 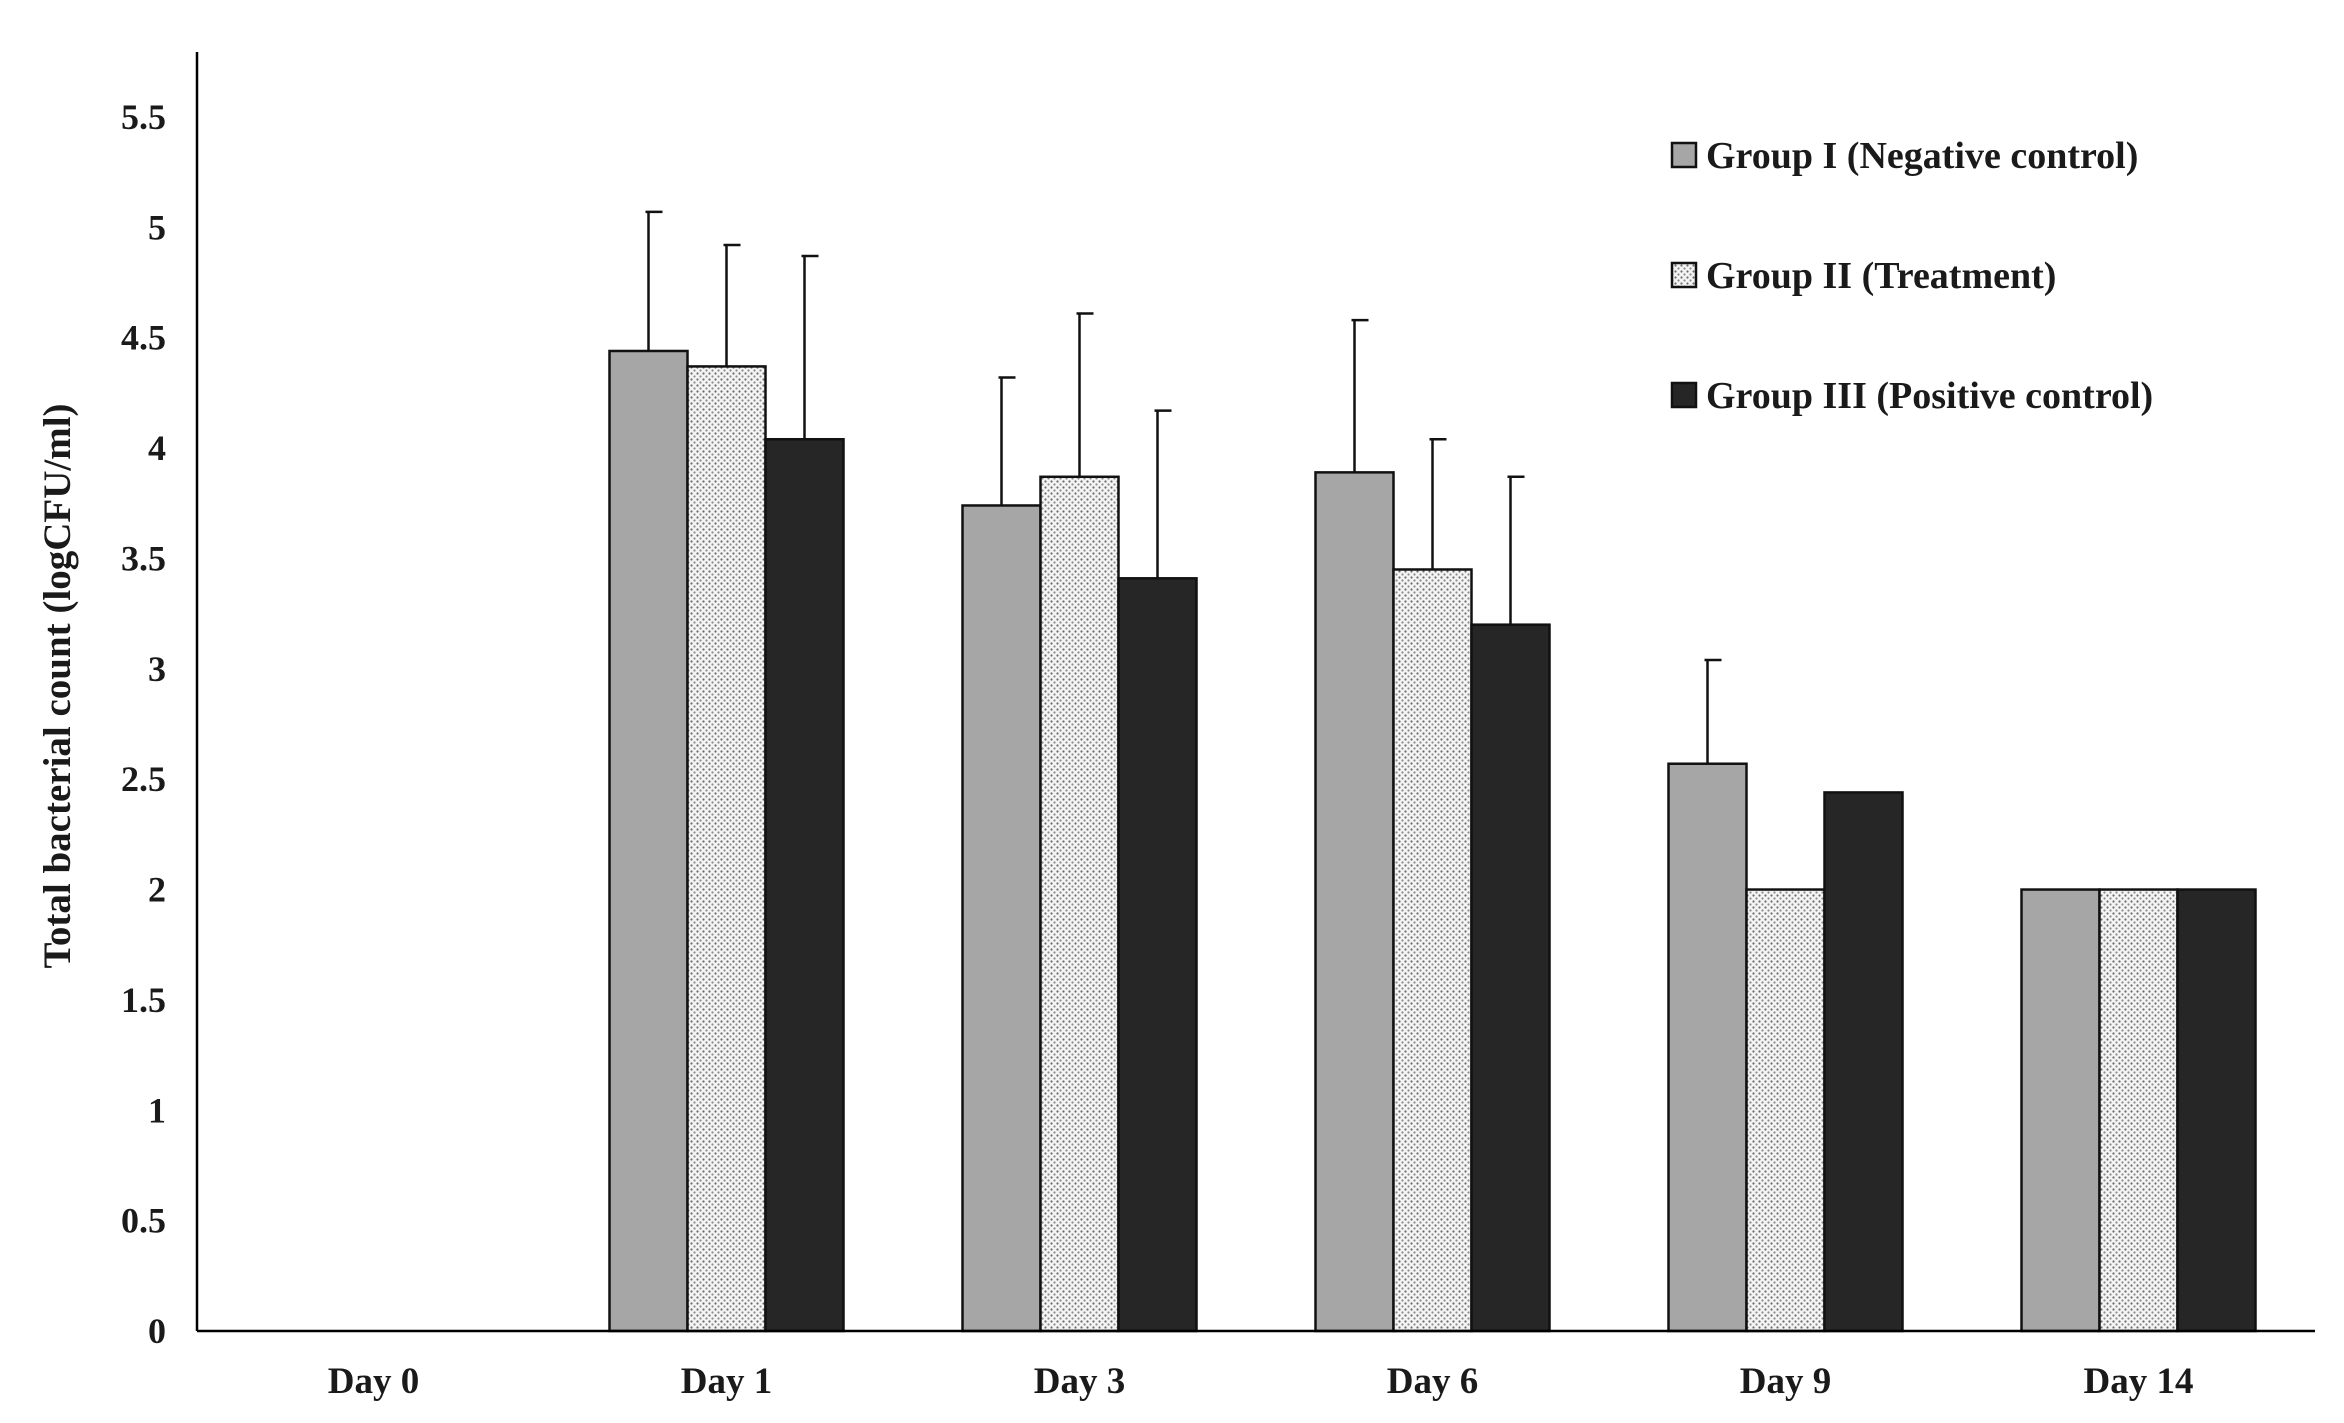 What do you see at coordinates (157, 1331) in the screenshot?
I see `y-tick-label: 0` at bounding box center [157, 1331].